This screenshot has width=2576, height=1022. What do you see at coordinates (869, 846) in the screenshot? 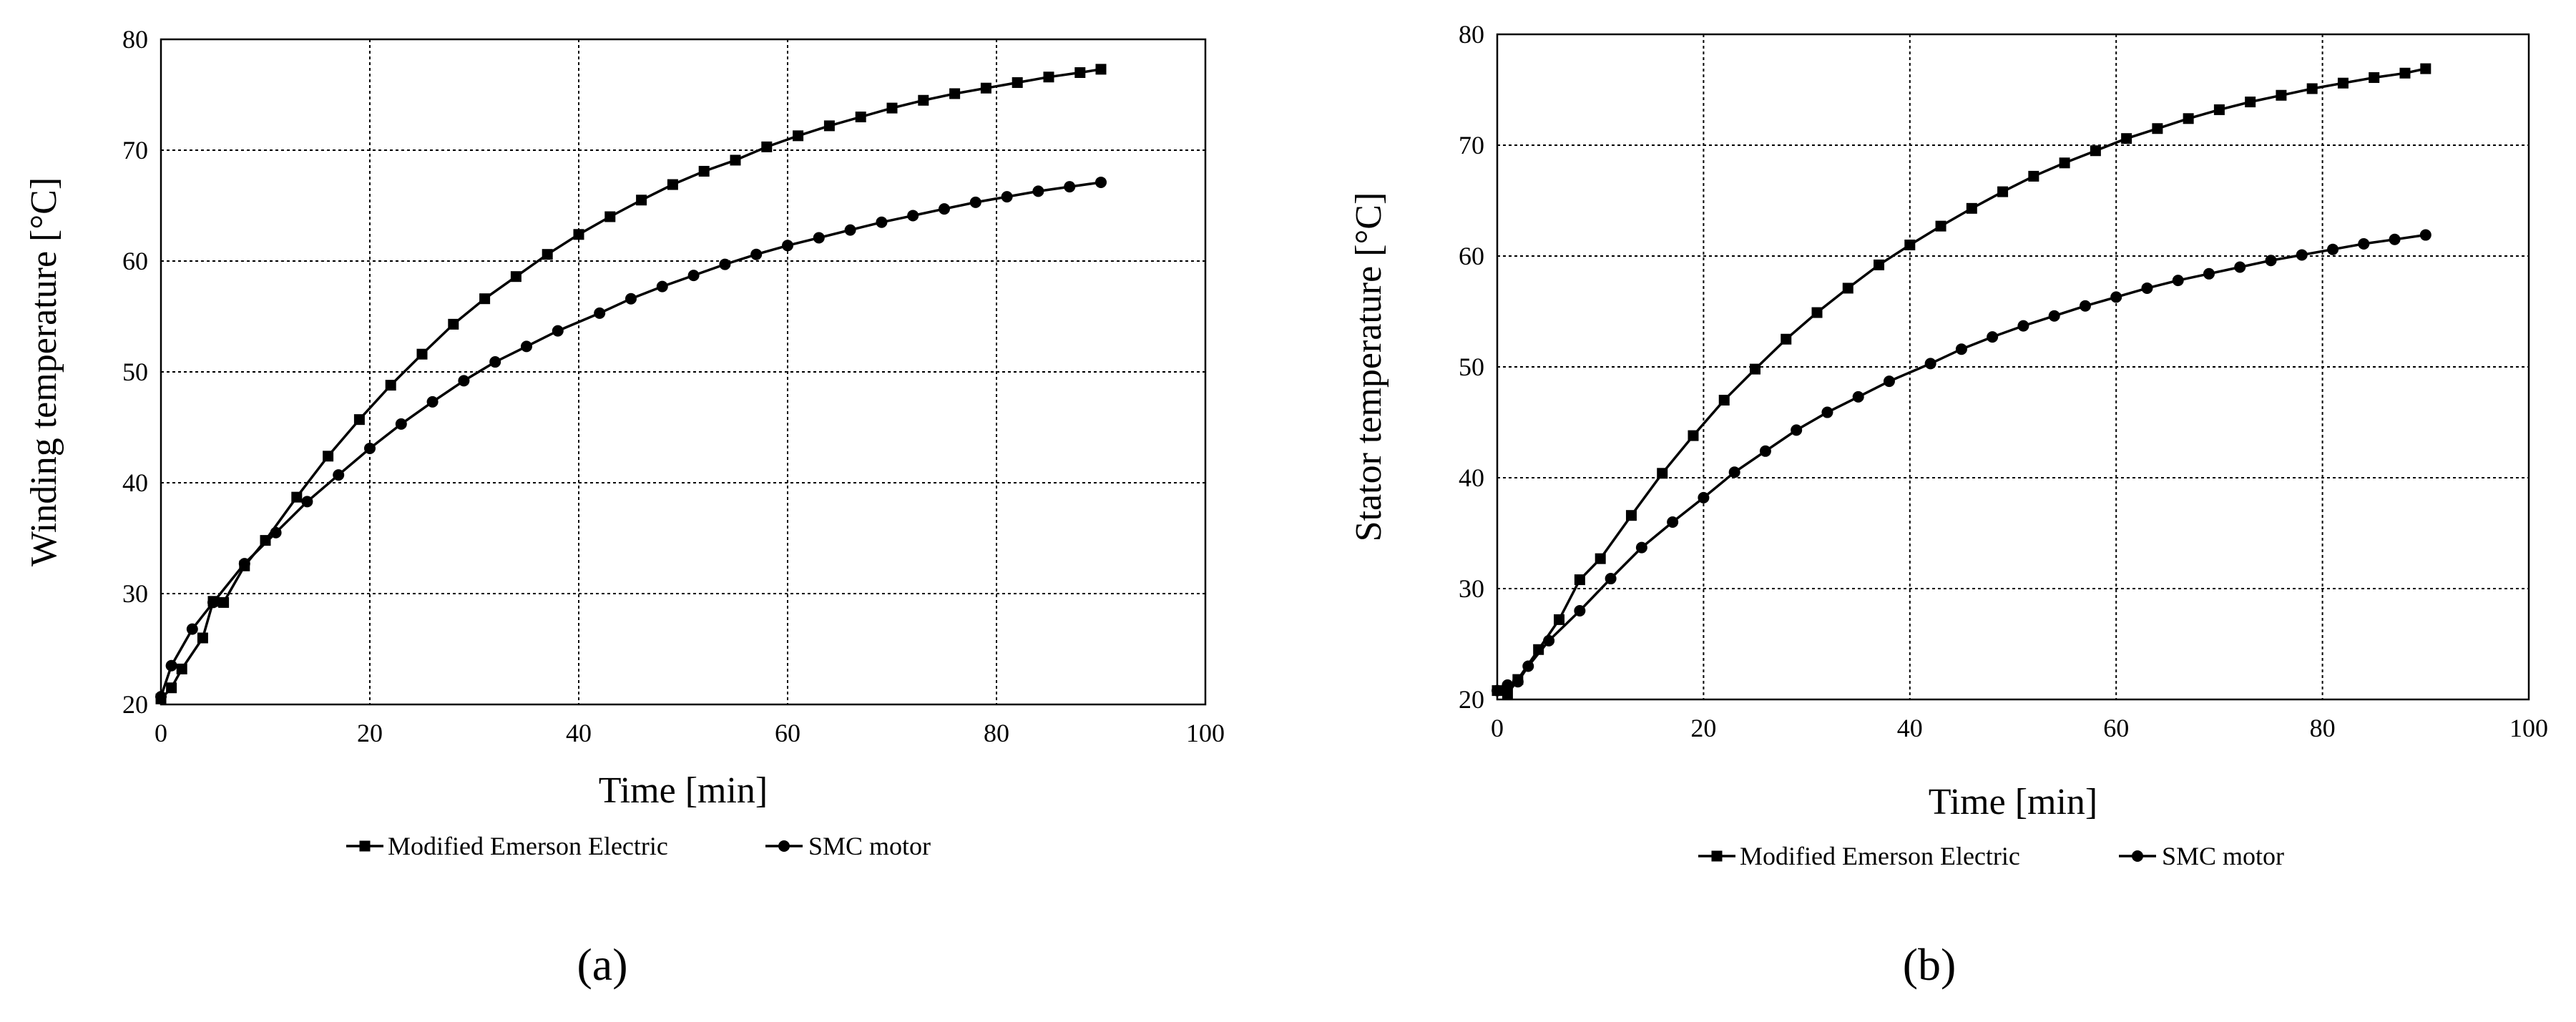
I see `legend-label: SMC motor` at bounding box center [869, 846].